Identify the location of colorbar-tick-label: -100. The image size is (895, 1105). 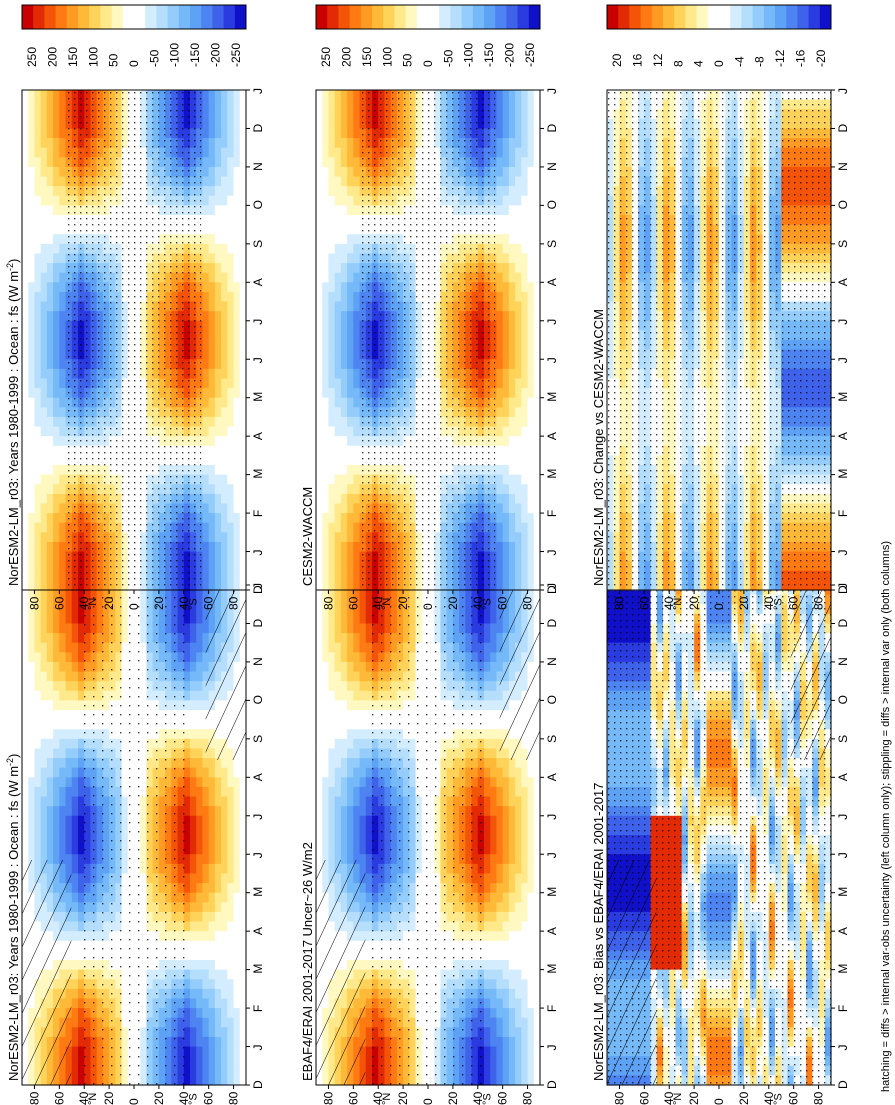
(175, 55).